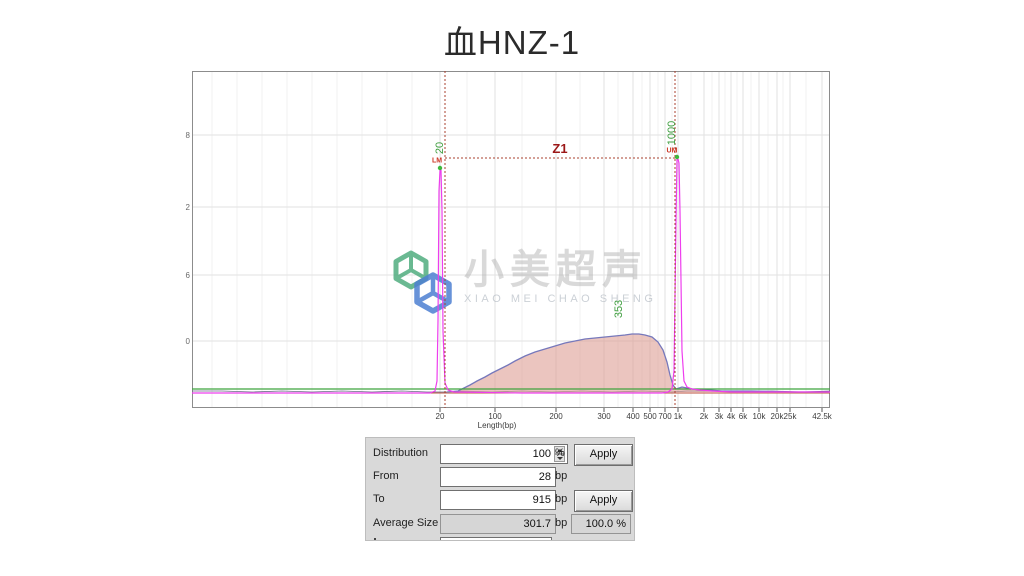 The height and width of the screenshot is (576, 1024). I want to click on x-tick-label: 200, so click(556, 416).